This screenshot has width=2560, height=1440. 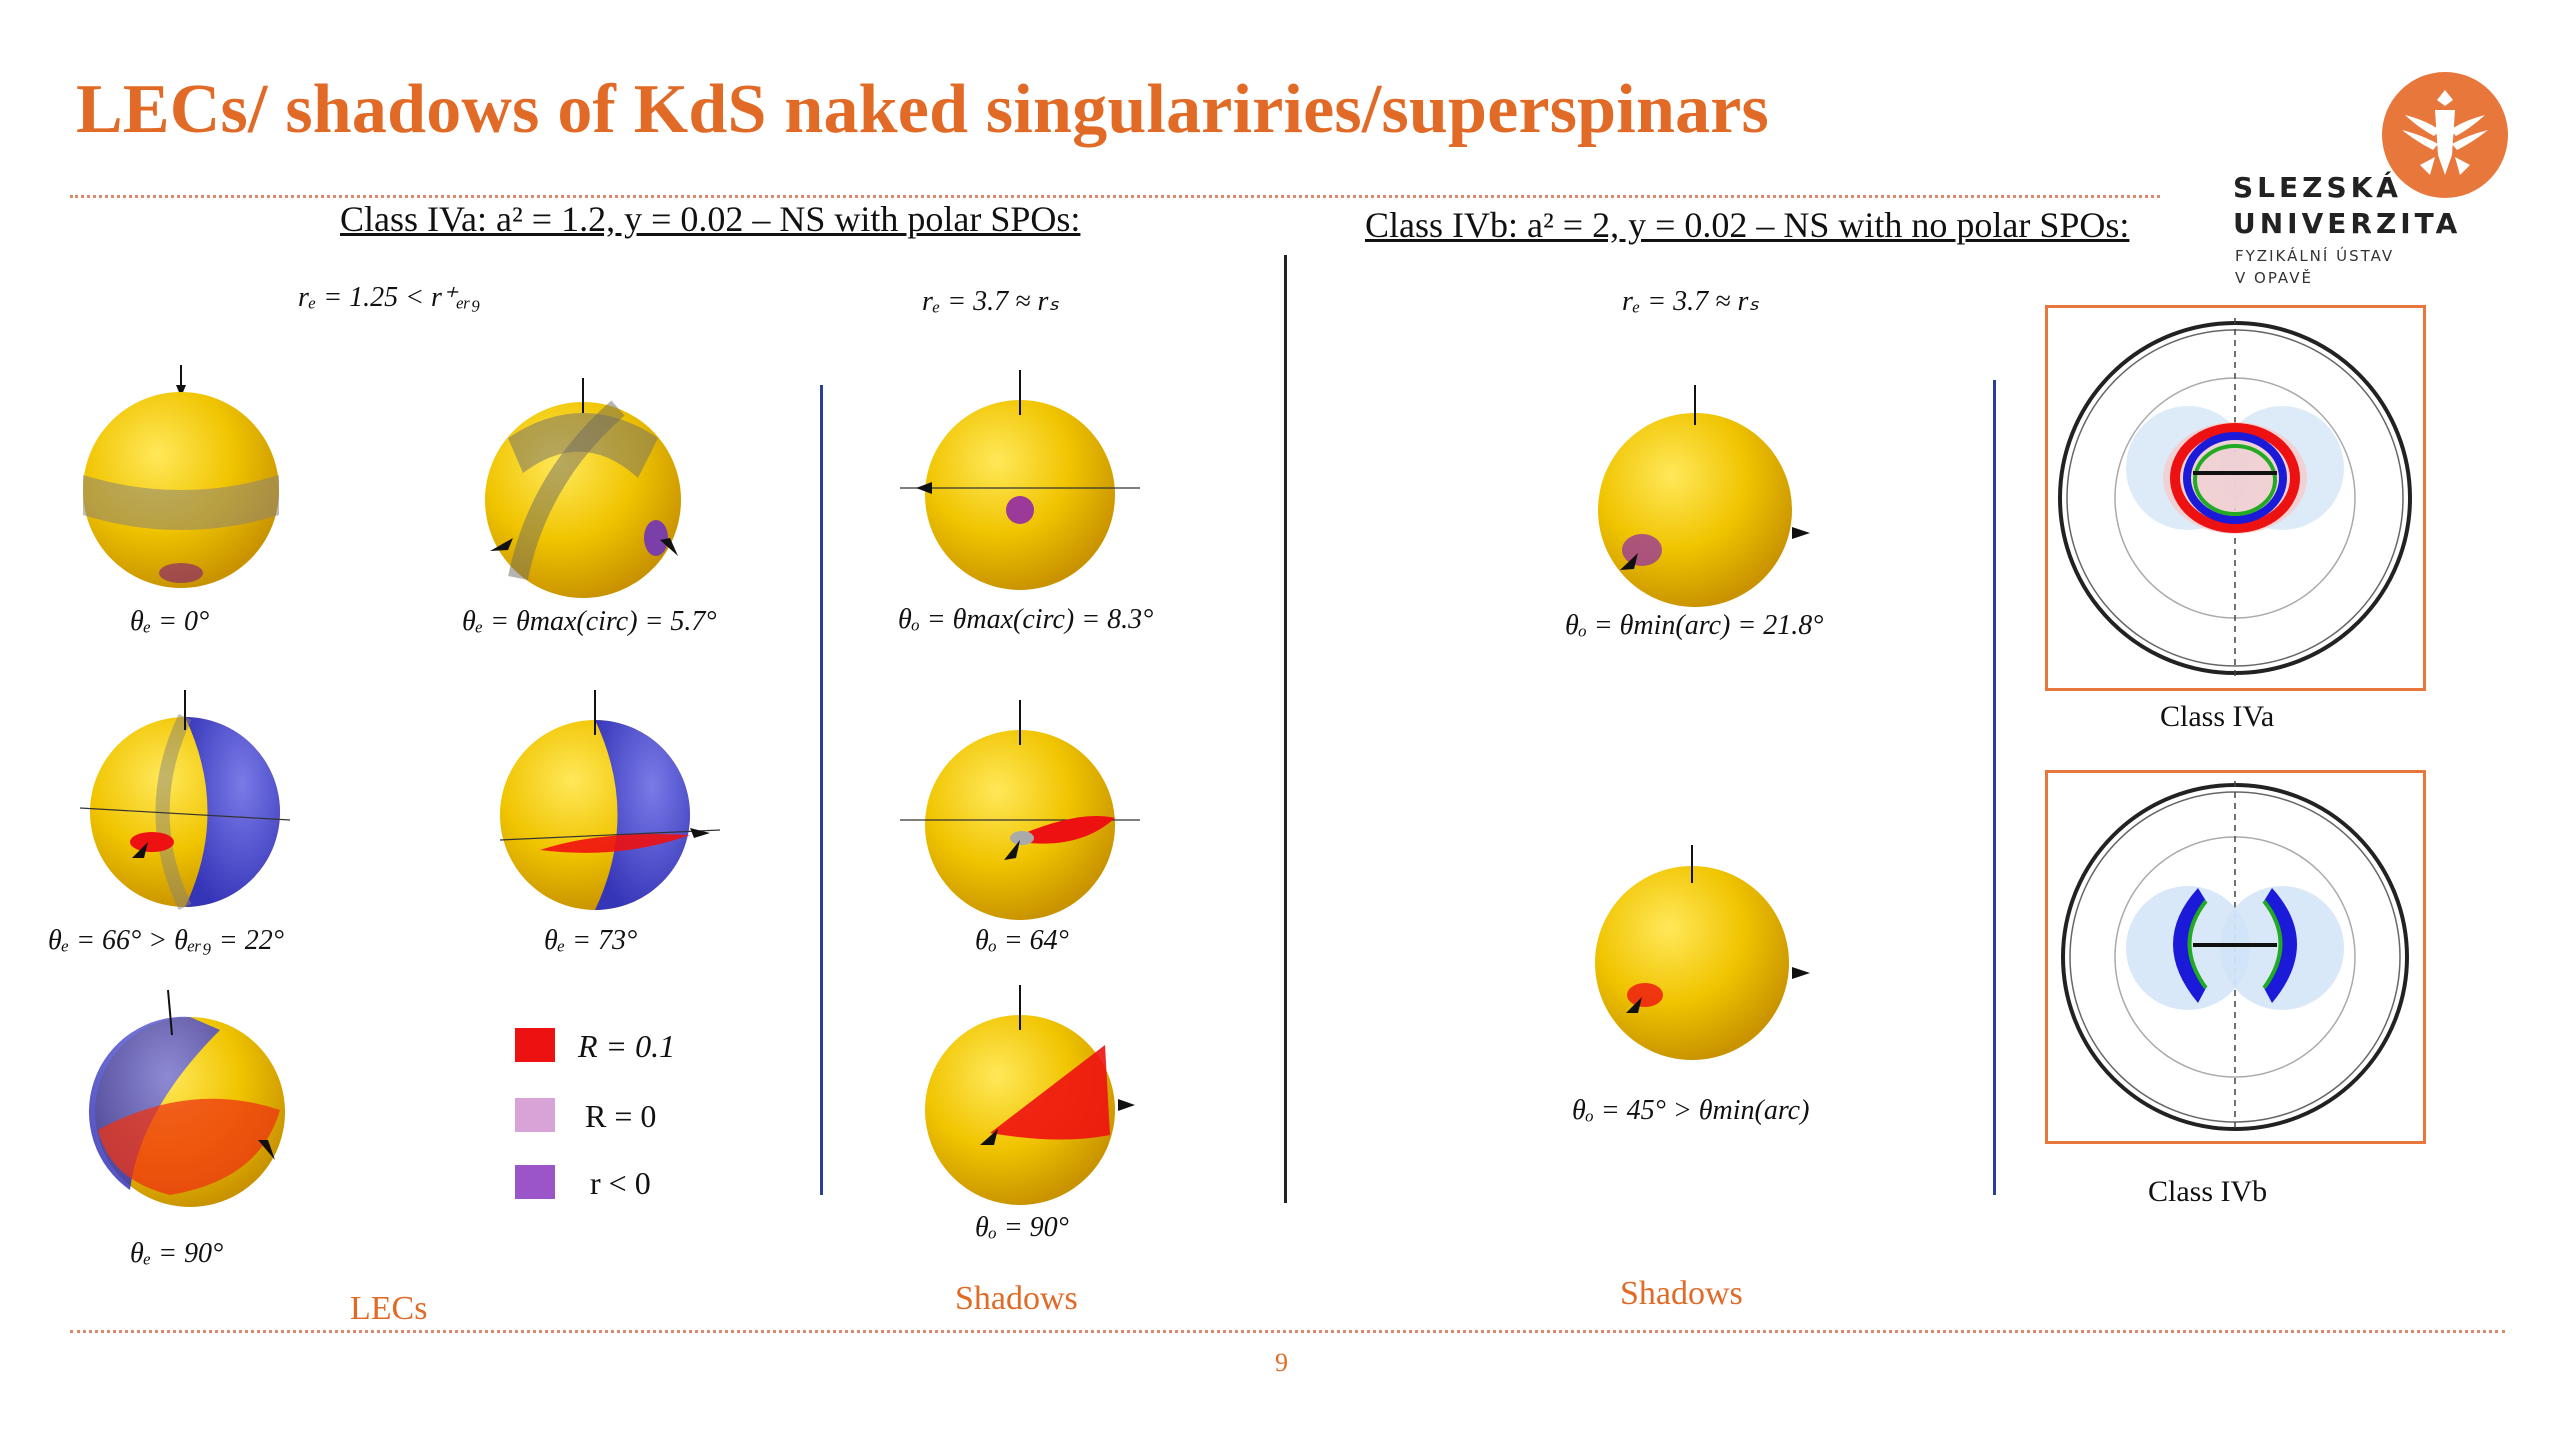 What do you see at coordinates (170, 621) in the screenshot?
I see `lec-caption-1: θₑ = 0°` at bounding box center [170, 621].